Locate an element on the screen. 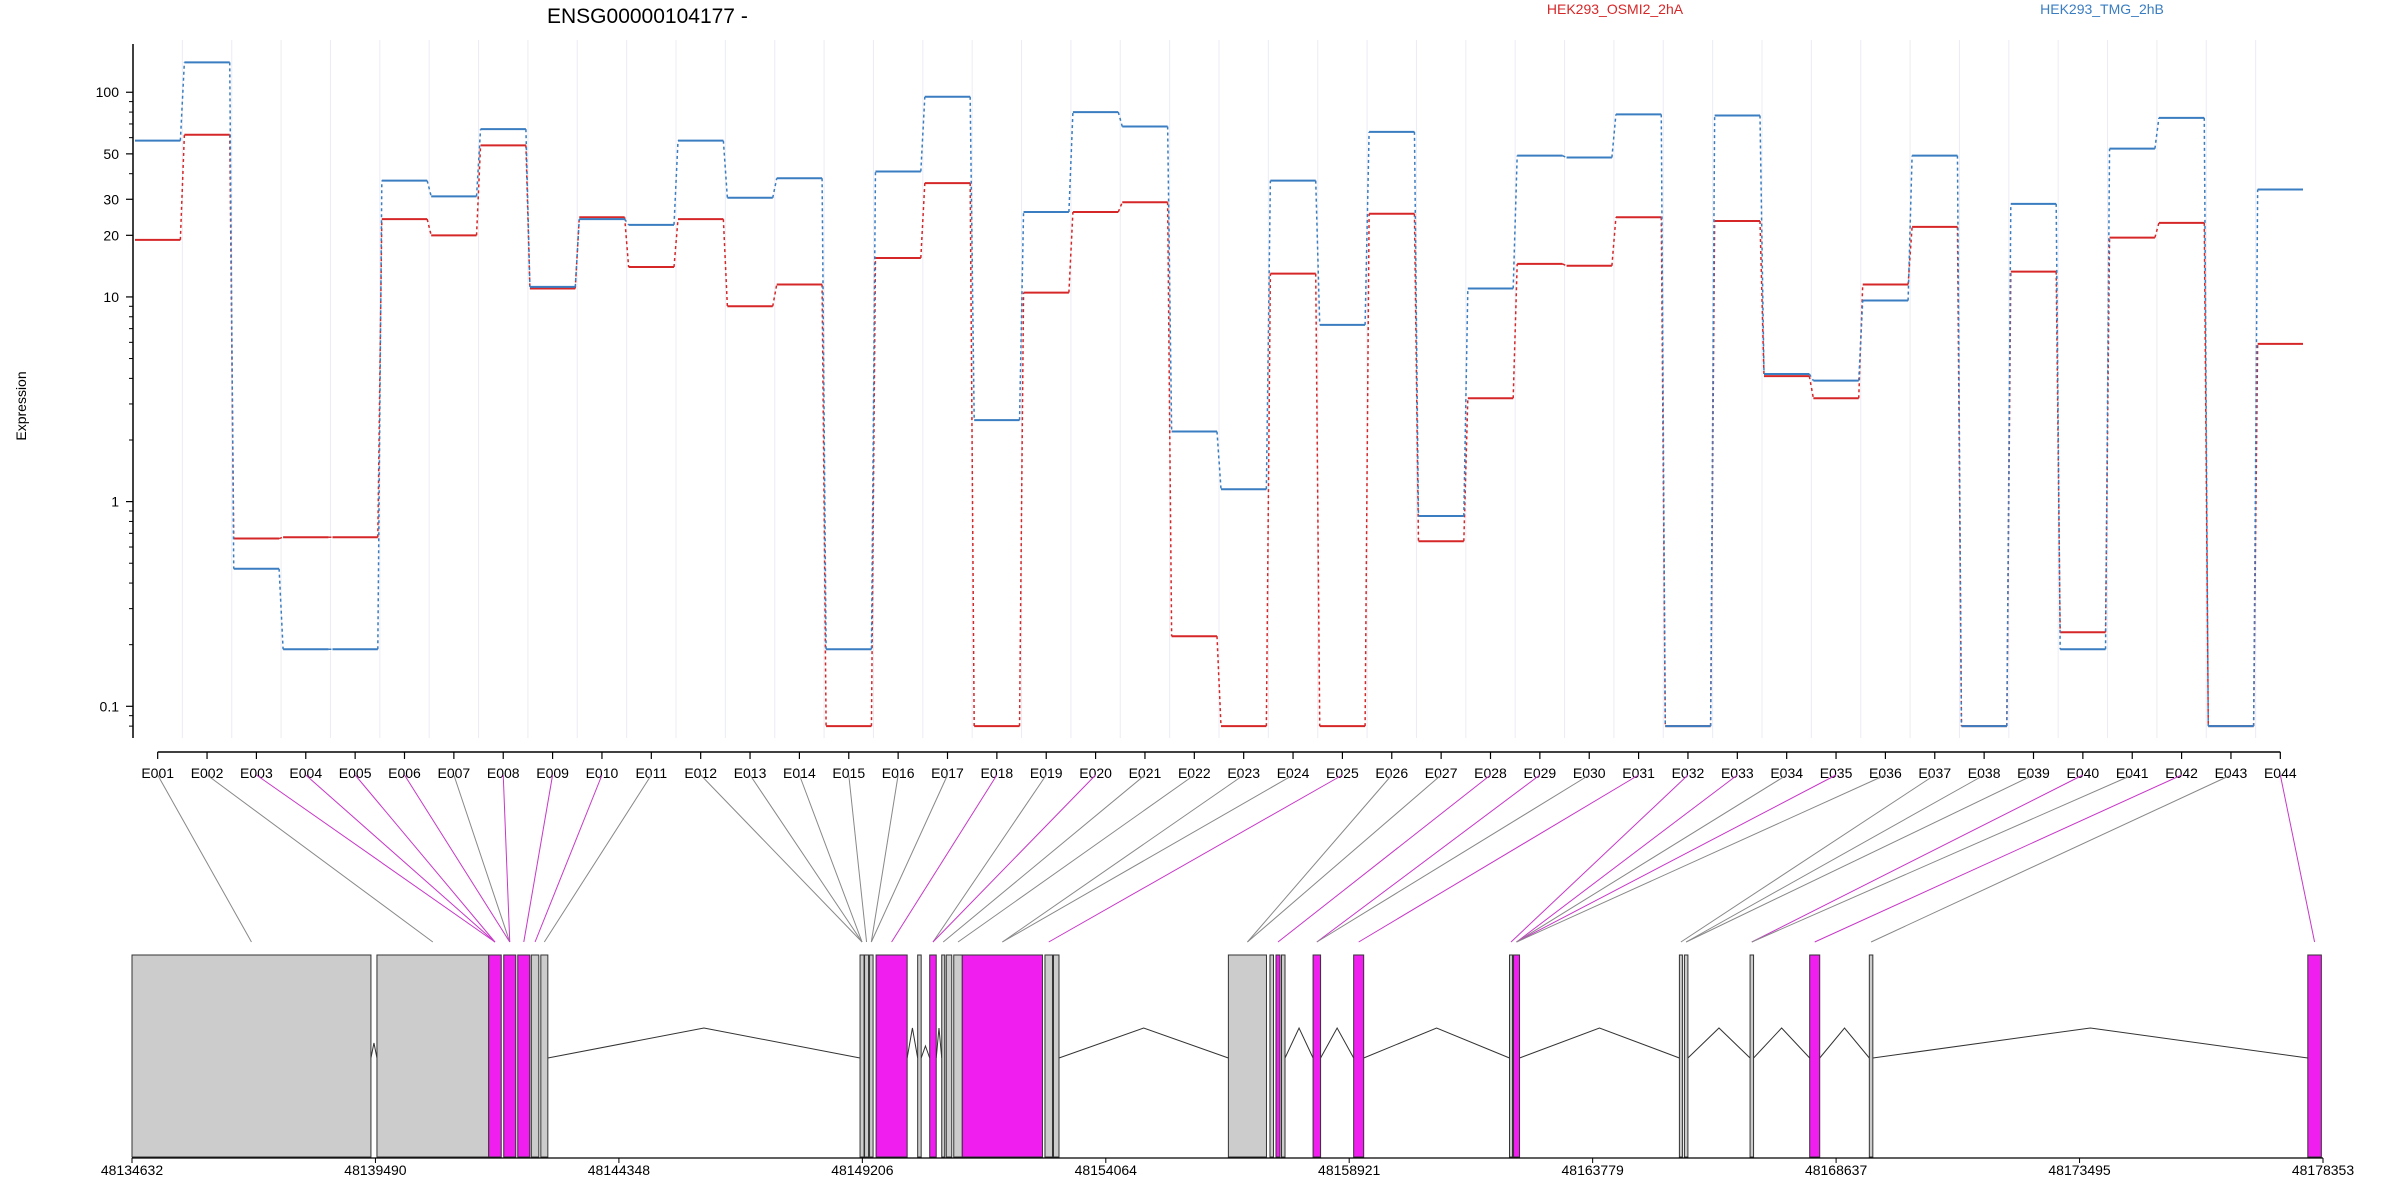 Image resolution: width=2400 pixels, height=1200 pixels. legend-entry-osmi2: HEK293_OSMI2_2hA is located at coordinates (1615, 9).